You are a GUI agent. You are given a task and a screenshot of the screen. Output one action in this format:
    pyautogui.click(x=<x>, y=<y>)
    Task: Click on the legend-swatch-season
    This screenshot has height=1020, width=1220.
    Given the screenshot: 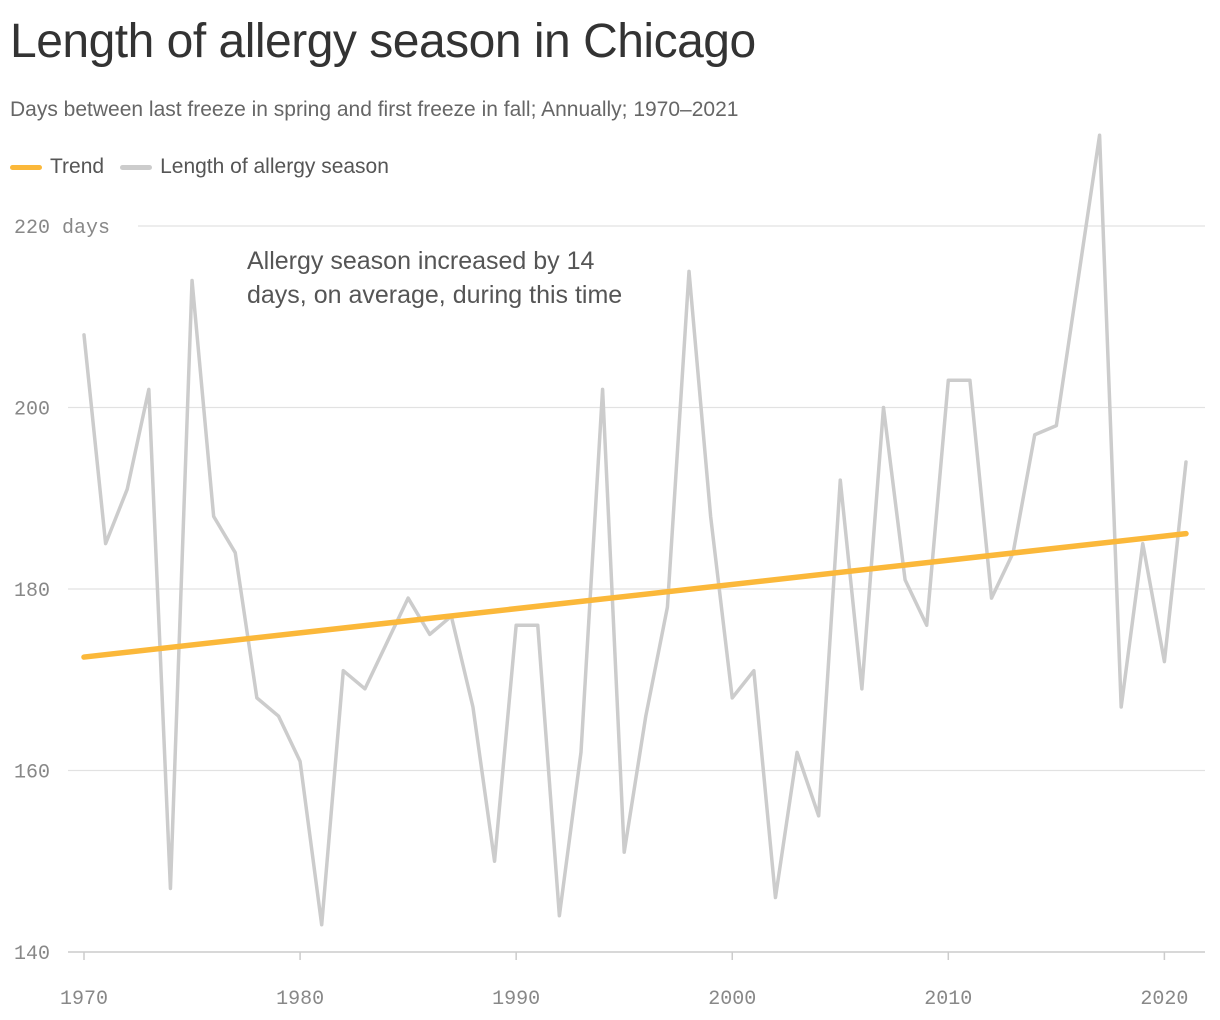 What is the action you would take?
    pyautogui.click(x=136, y=167)
    